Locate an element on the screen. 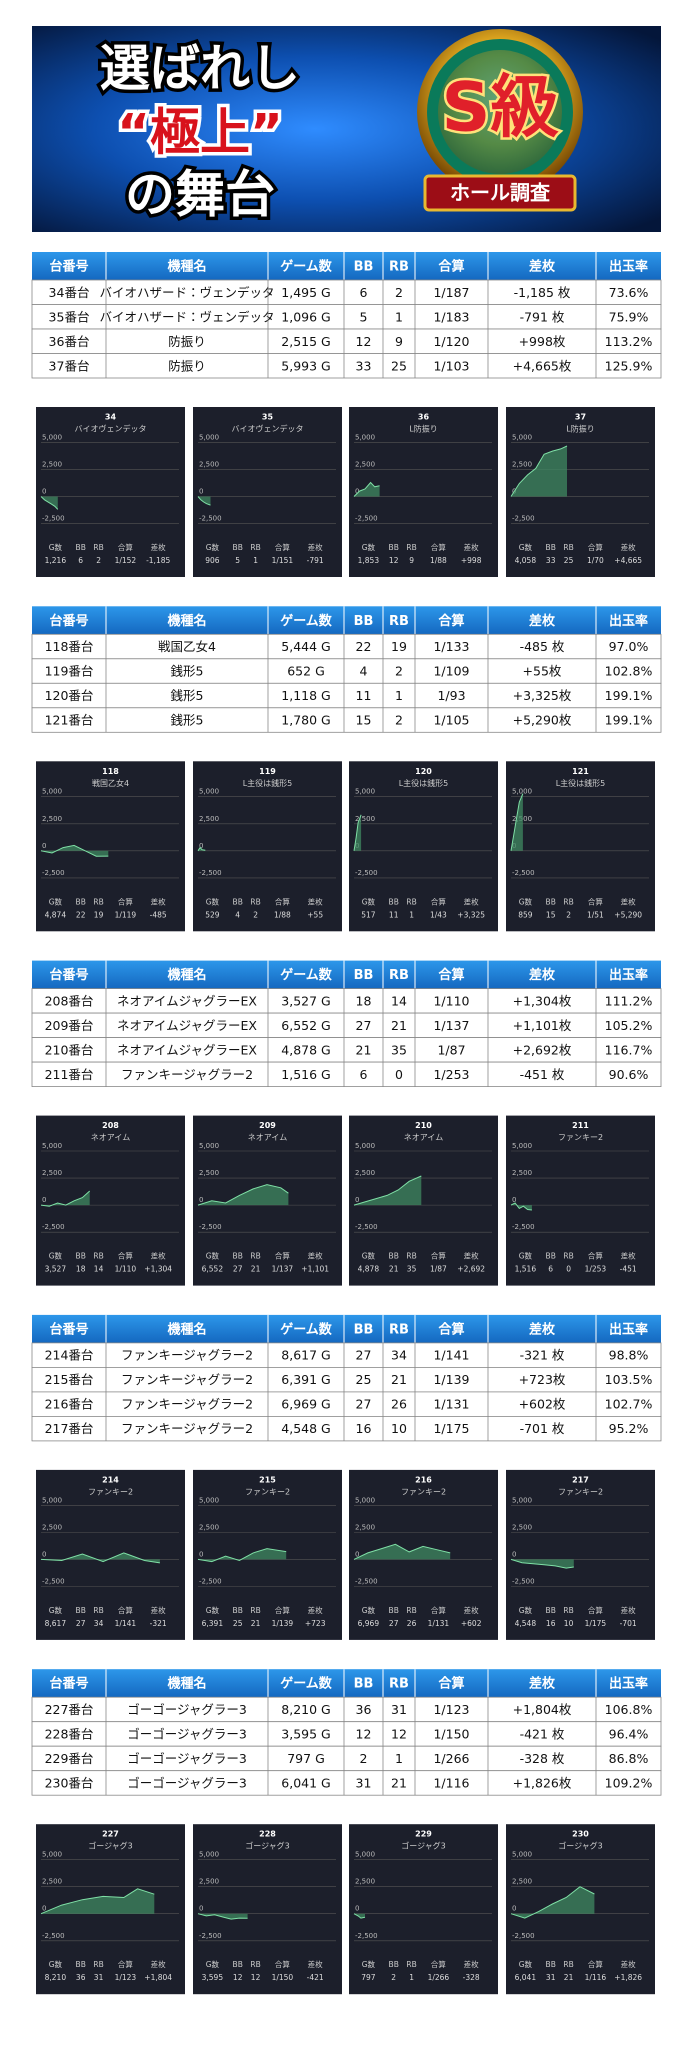 The height and width of the screenshot is (2048, 697). table-cell: 5,444 G is located at coordinates (305, 646).